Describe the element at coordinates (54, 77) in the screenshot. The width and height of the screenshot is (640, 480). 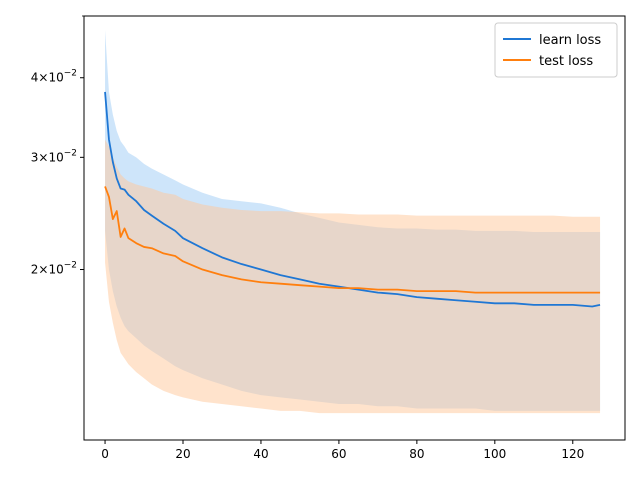
I see `y-tick-label: 4×10⁻²` at that location.